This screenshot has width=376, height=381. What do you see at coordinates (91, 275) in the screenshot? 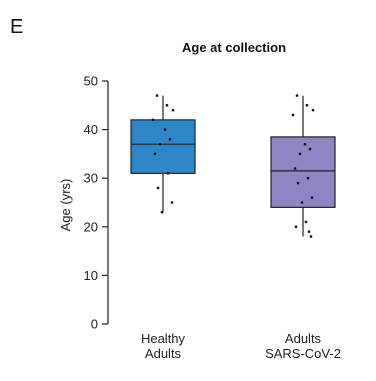
I see `y-tick-label: 10` at bounding box center [91, 275].